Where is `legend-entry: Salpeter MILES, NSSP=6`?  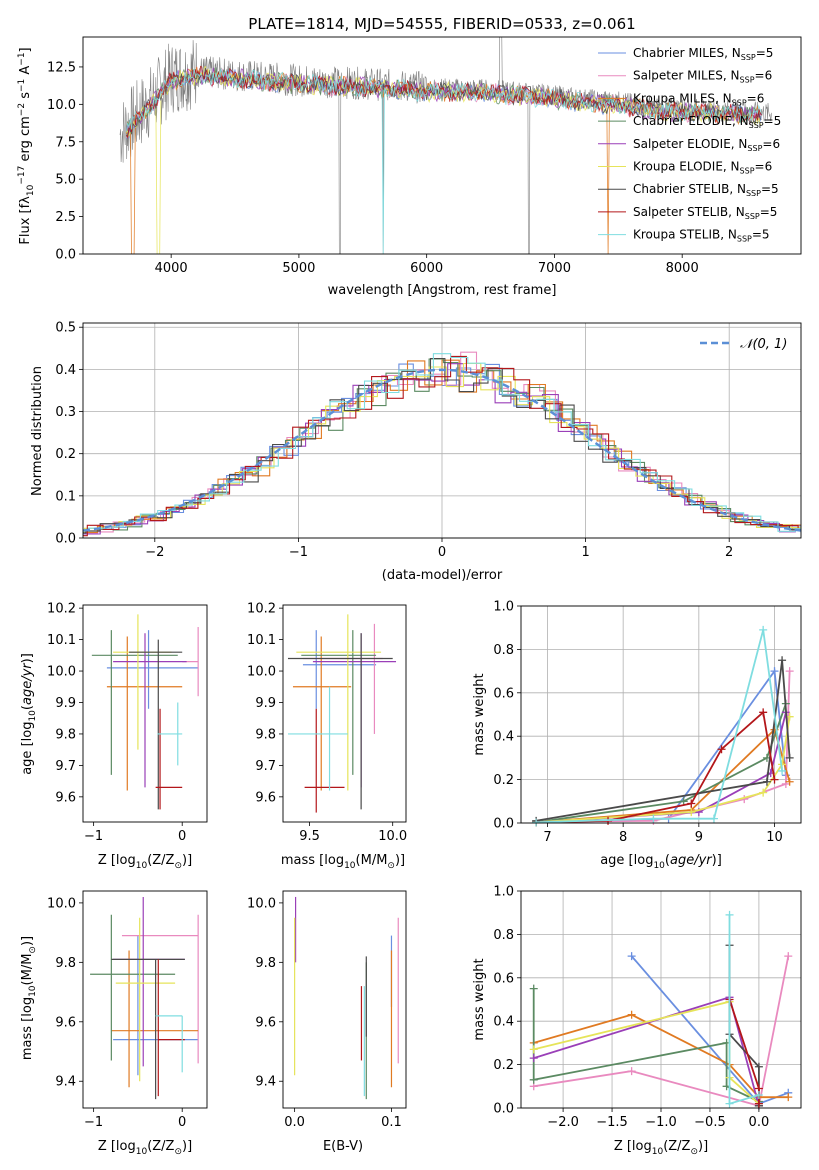 legend-entry: Salpeter MILES, NSSP=6 is located at coordinates (702, 77).